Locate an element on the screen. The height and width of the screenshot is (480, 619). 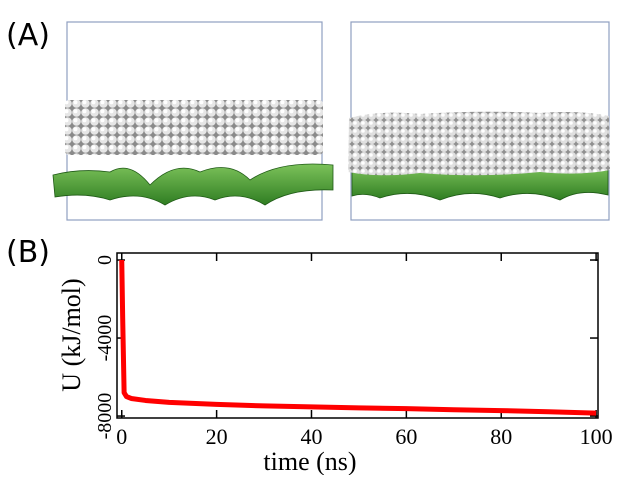
y-axis-title: U (kJ/mol) is located at coordinates (71, 334).